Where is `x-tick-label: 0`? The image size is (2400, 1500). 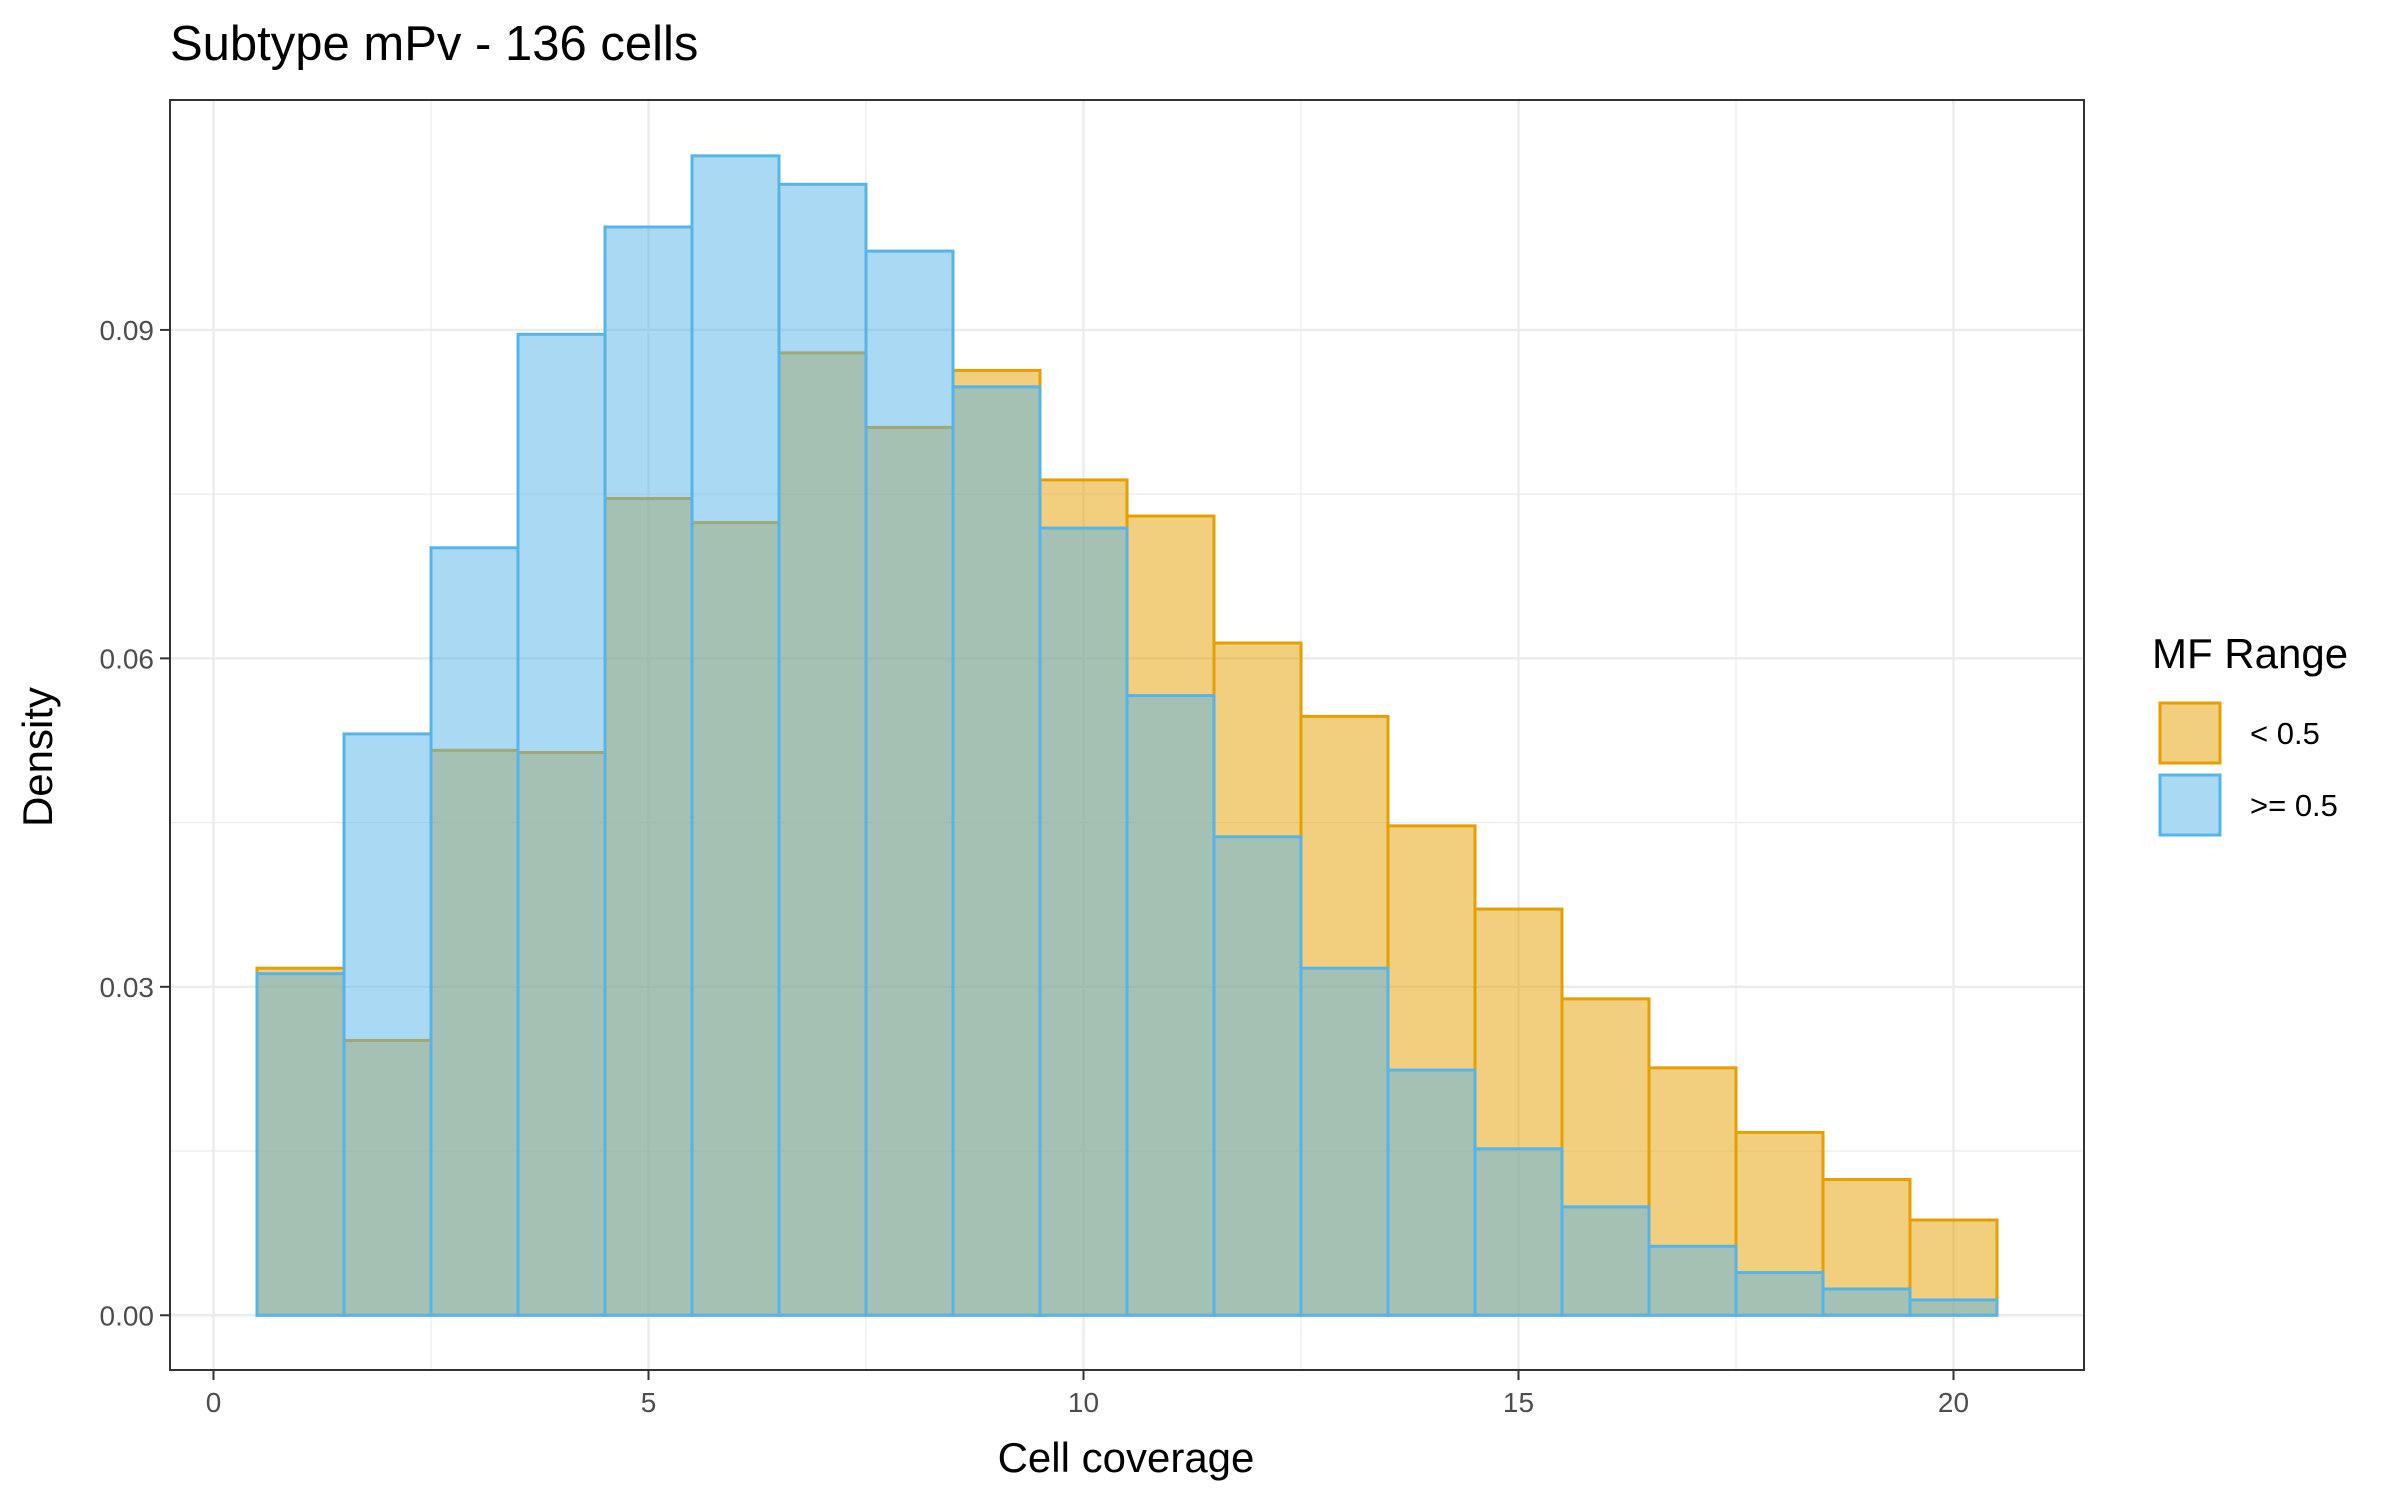 x-tick-label: 0 is located at coordinates (214, 1402).